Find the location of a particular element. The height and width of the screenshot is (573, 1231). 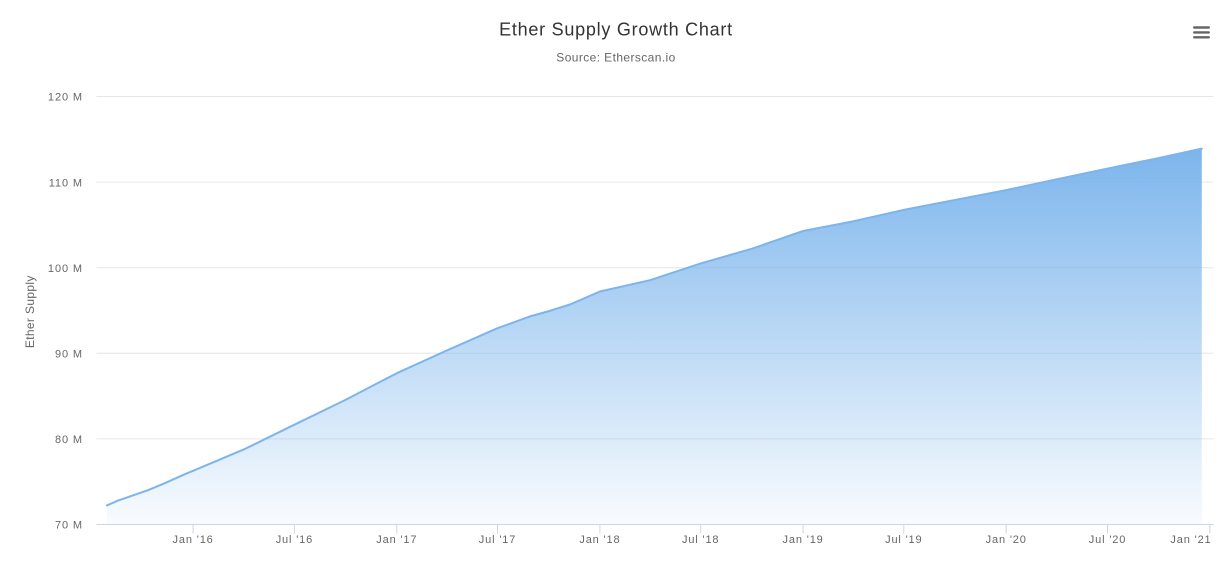

svg-text: Jul '20 is located at coordinates (1107, 540).